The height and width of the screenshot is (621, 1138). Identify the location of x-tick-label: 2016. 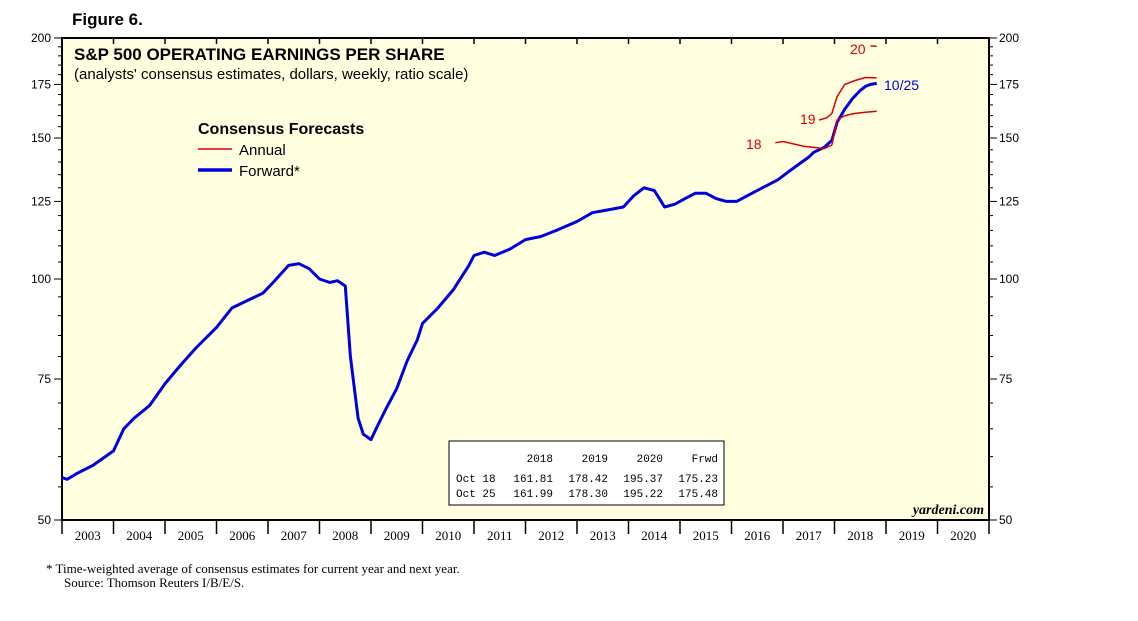
(757, 535).